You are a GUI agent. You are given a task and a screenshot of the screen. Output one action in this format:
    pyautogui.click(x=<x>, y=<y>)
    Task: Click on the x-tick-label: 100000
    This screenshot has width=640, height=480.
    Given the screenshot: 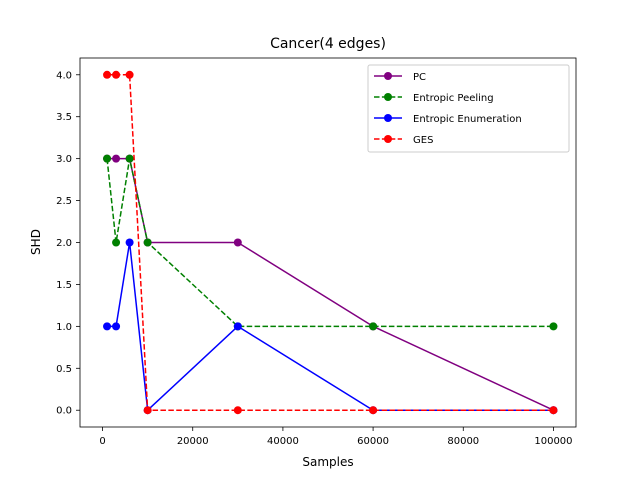 What is the action you would take?
    pyautogui.click(x=553, y=441)
    